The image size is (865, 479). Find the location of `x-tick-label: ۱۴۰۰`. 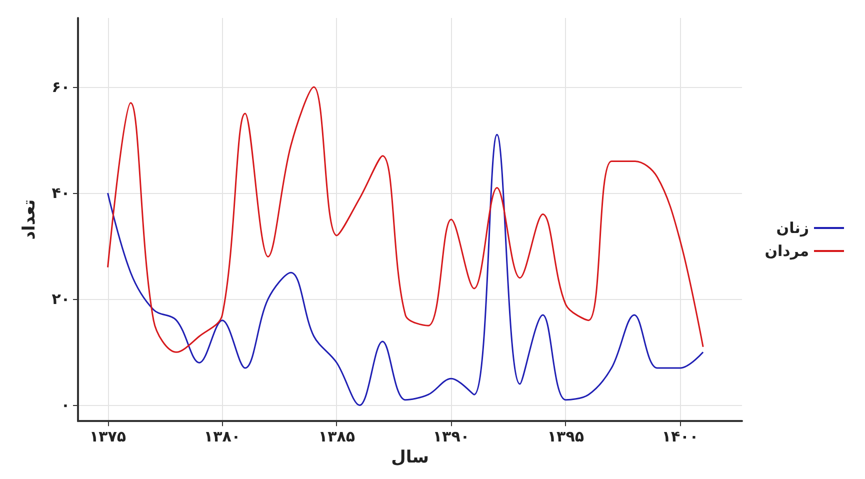

x-tick-label: ۱۴۰۰ is located at coordinates (680, 437).